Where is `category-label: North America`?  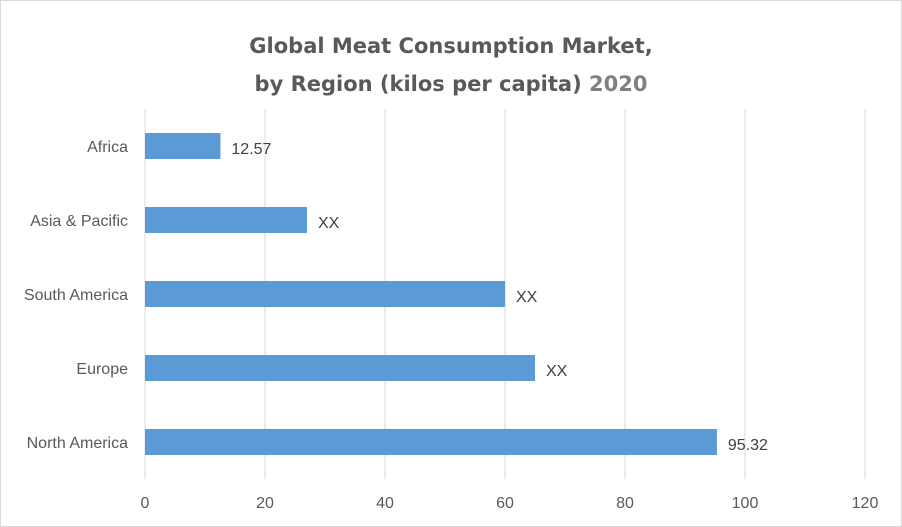 category-label: North America is located at coordinates (77, 443).